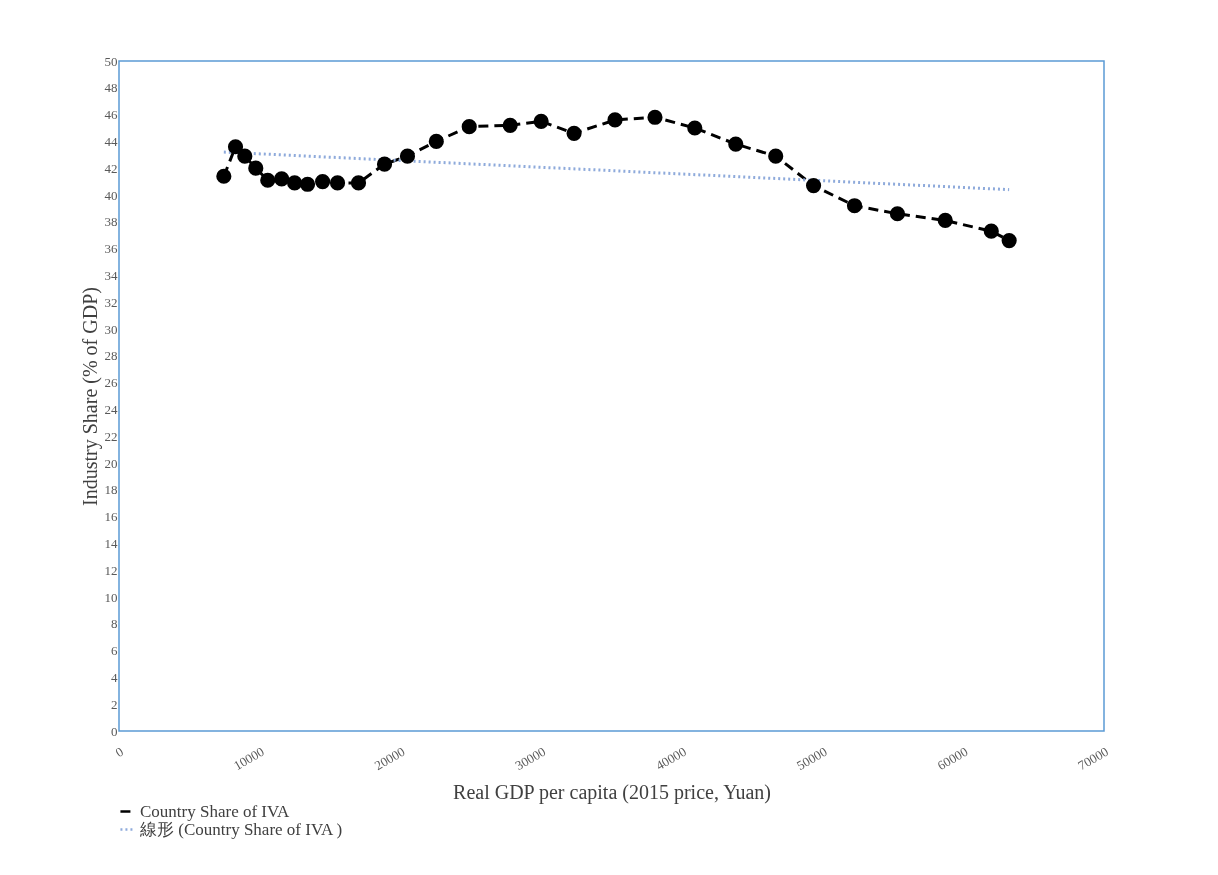 The height and width of the screenshot is (875, 1218). What do you see at coordinates (114, 624) in the screenshot?
I see `y-tick-label: 8` at bounding box center [114, 624].